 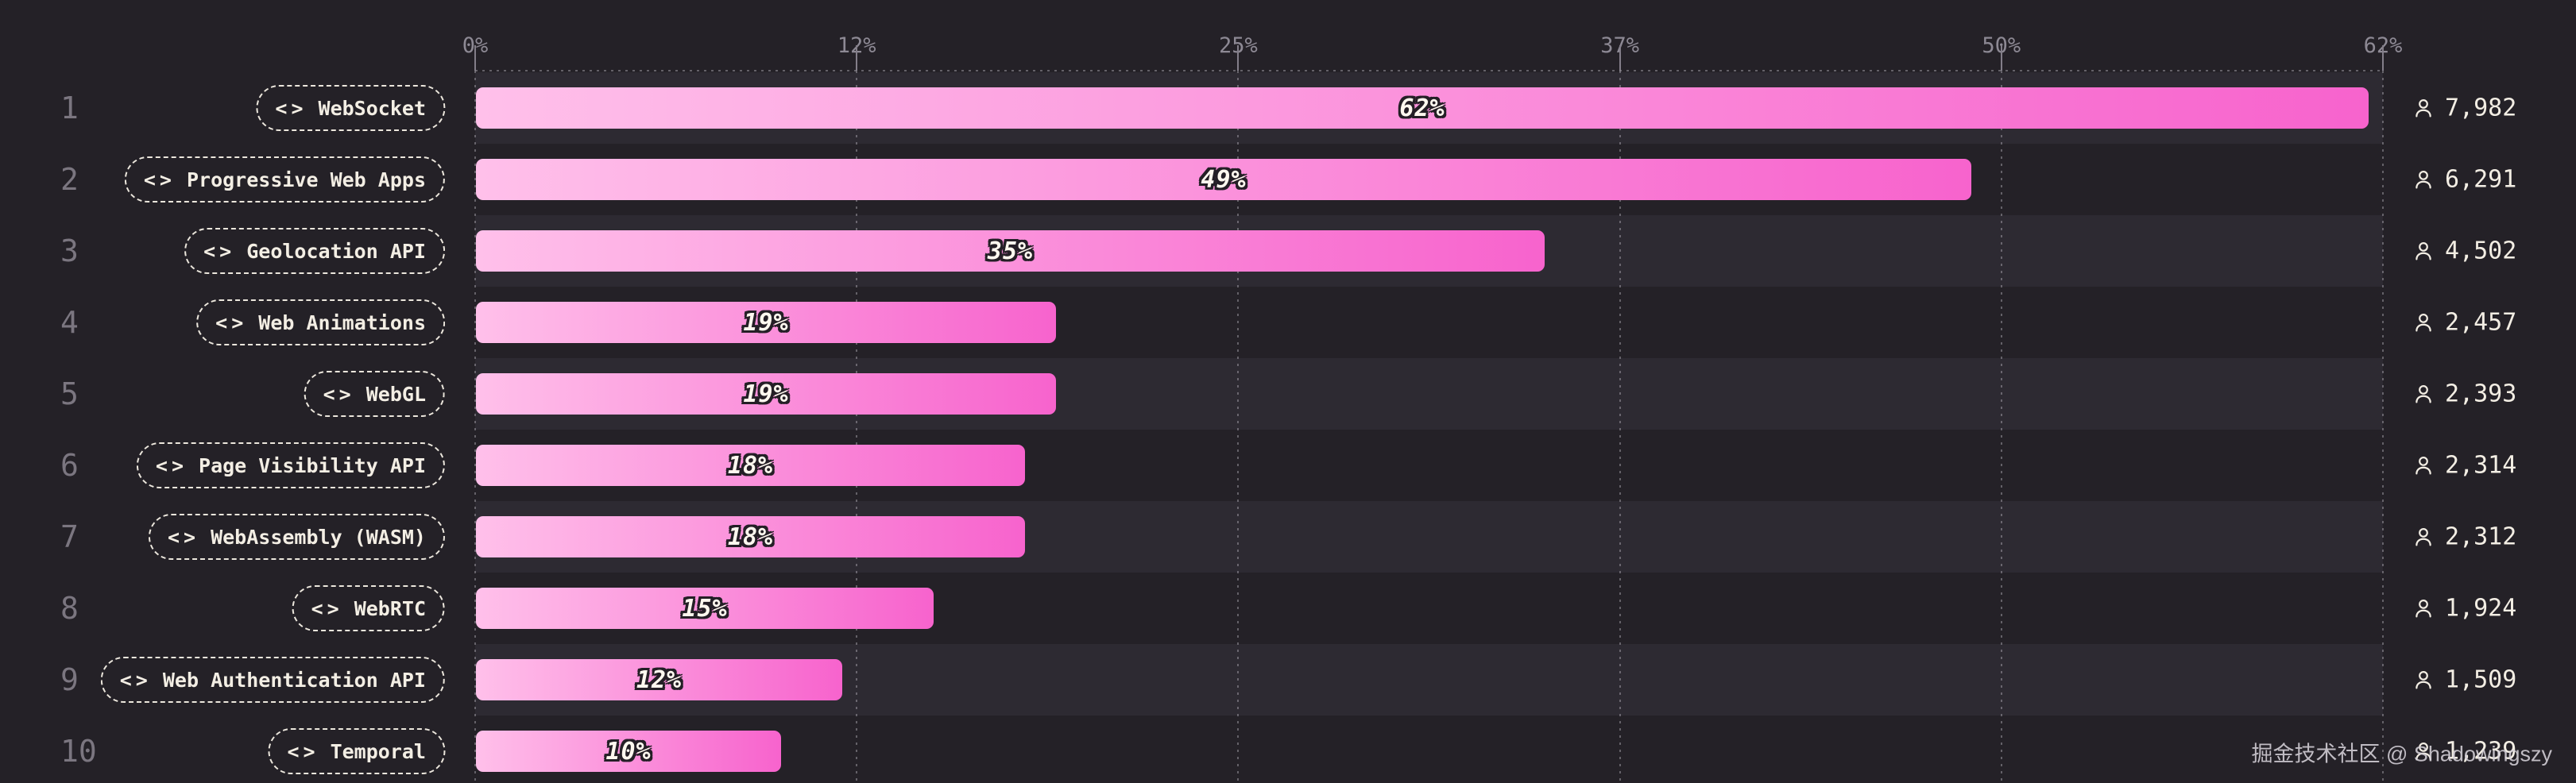 I want to click on user-count: 2,457, so click(x=2464, y=323).